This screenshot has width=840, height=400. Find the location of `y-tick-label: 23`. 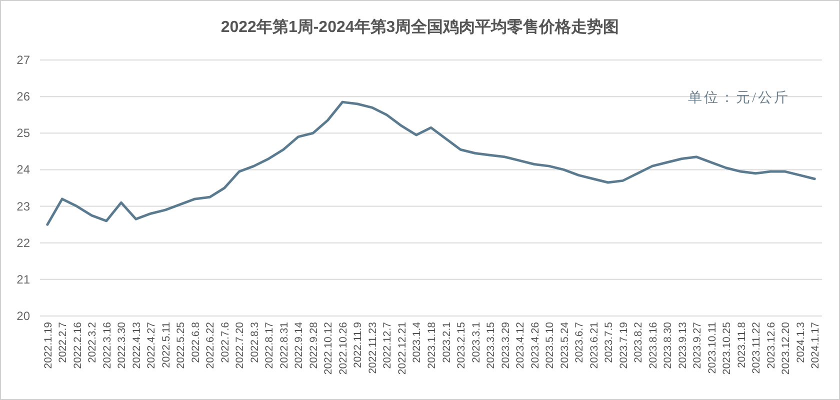

y-tick-label: 23 is located at coordinates (23, 206).